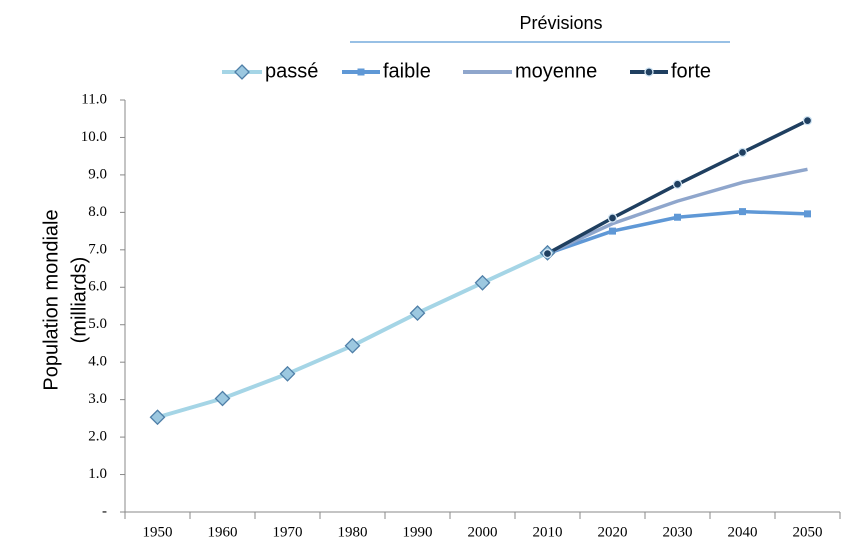  What do you see at coordinates (556, 71) in the screenshot?
I see `legend-label: moyenne` at bounding box center [556, 71].